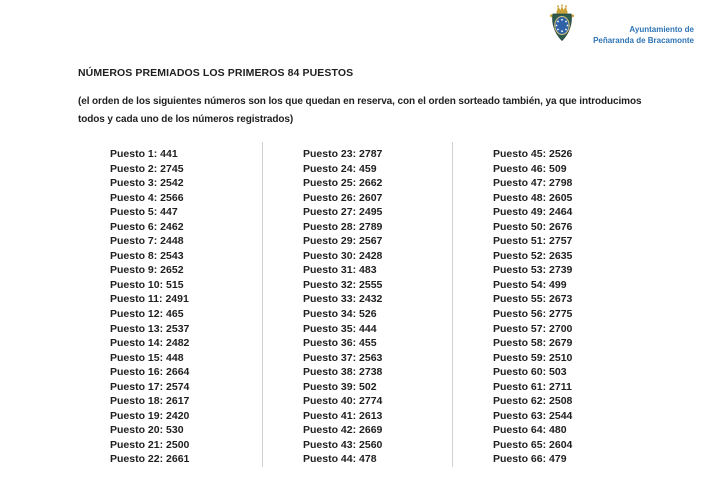 The height and width of the screenshot is (502, 714). I want to click on table-row: Puesto 1: 441, so click(144, 154).